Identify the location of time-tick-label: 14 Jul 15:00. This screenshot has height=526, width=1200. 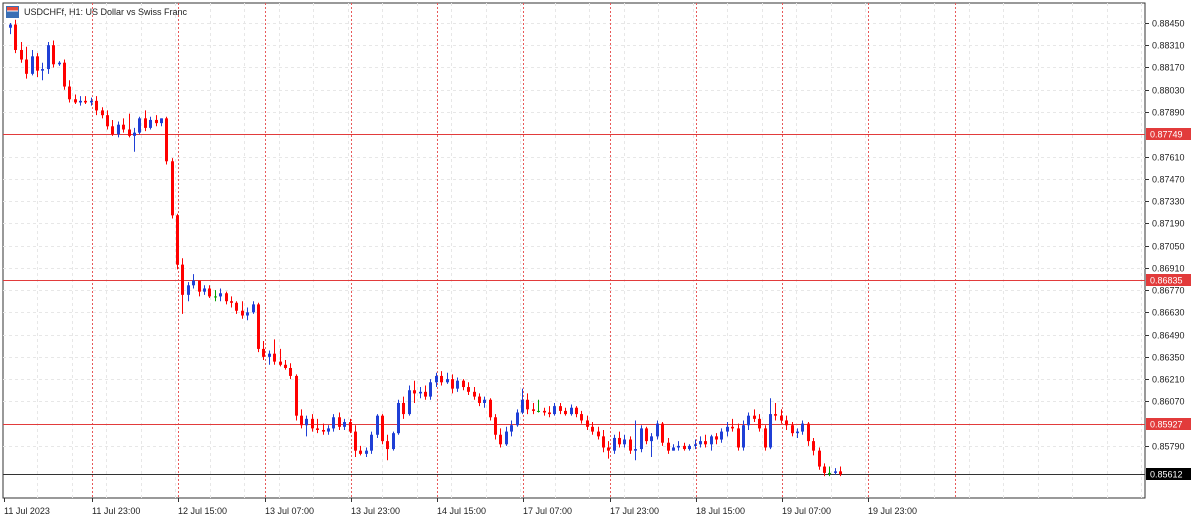
(461, 511).